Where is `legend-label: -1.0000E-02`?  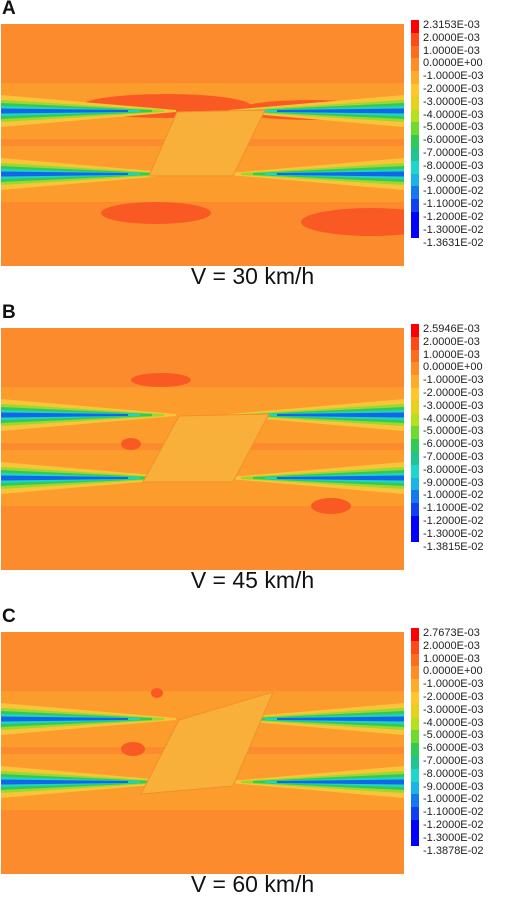
legend-label: -1.0000E-02 is located at coordinates (453, 495).